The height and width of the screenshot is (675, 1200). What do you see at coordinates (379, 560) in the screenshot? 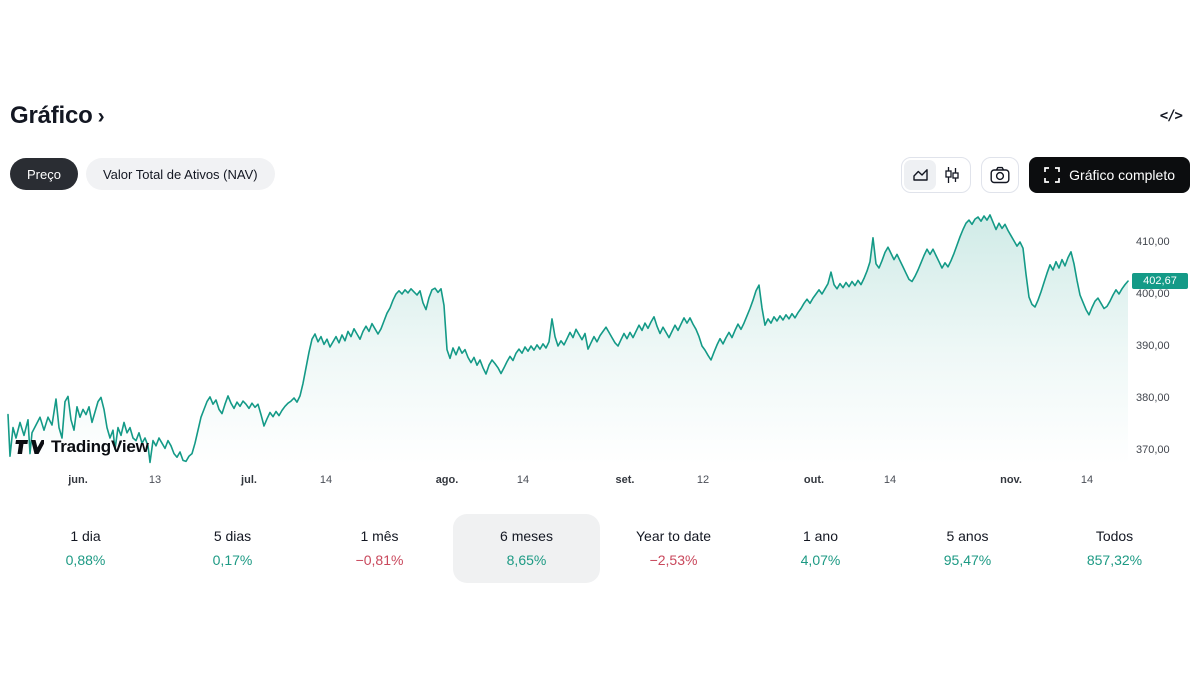
I see `period-change: −0,81%` at bounding box center [379, 560].